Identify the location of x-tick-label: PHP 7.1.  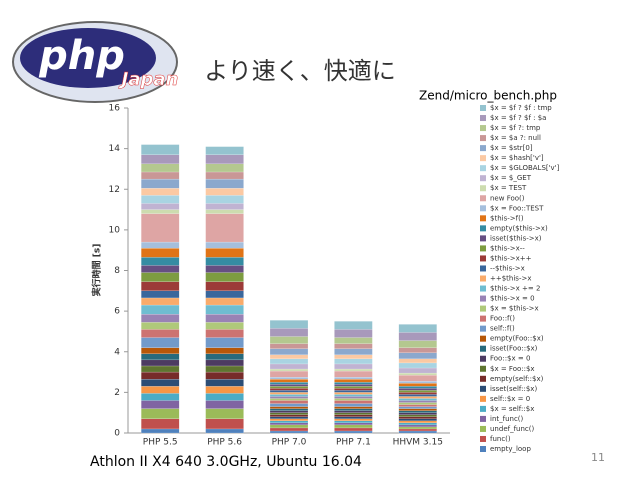
(353, 443).